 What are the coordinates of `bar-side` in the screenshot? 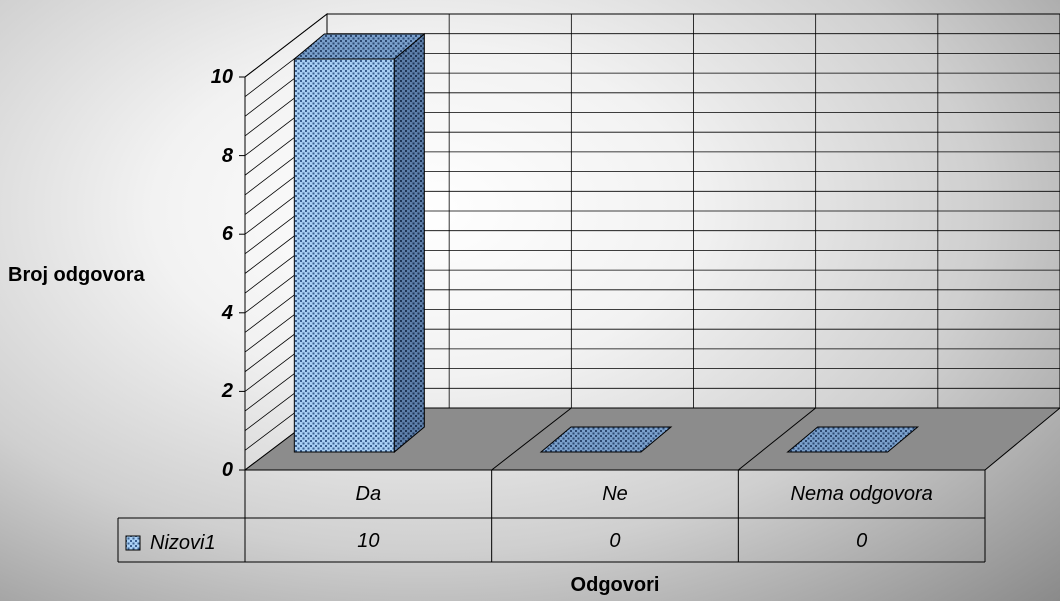 It's located at (409, 243).